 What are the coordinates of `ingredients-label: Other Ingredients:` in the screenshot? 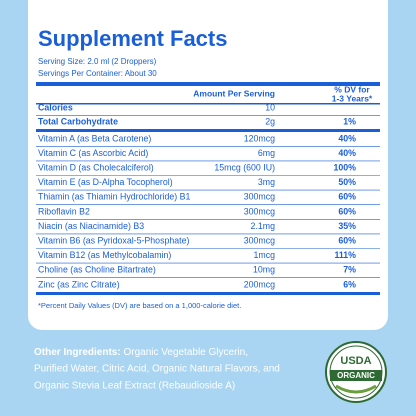 It's located at (77, 352).